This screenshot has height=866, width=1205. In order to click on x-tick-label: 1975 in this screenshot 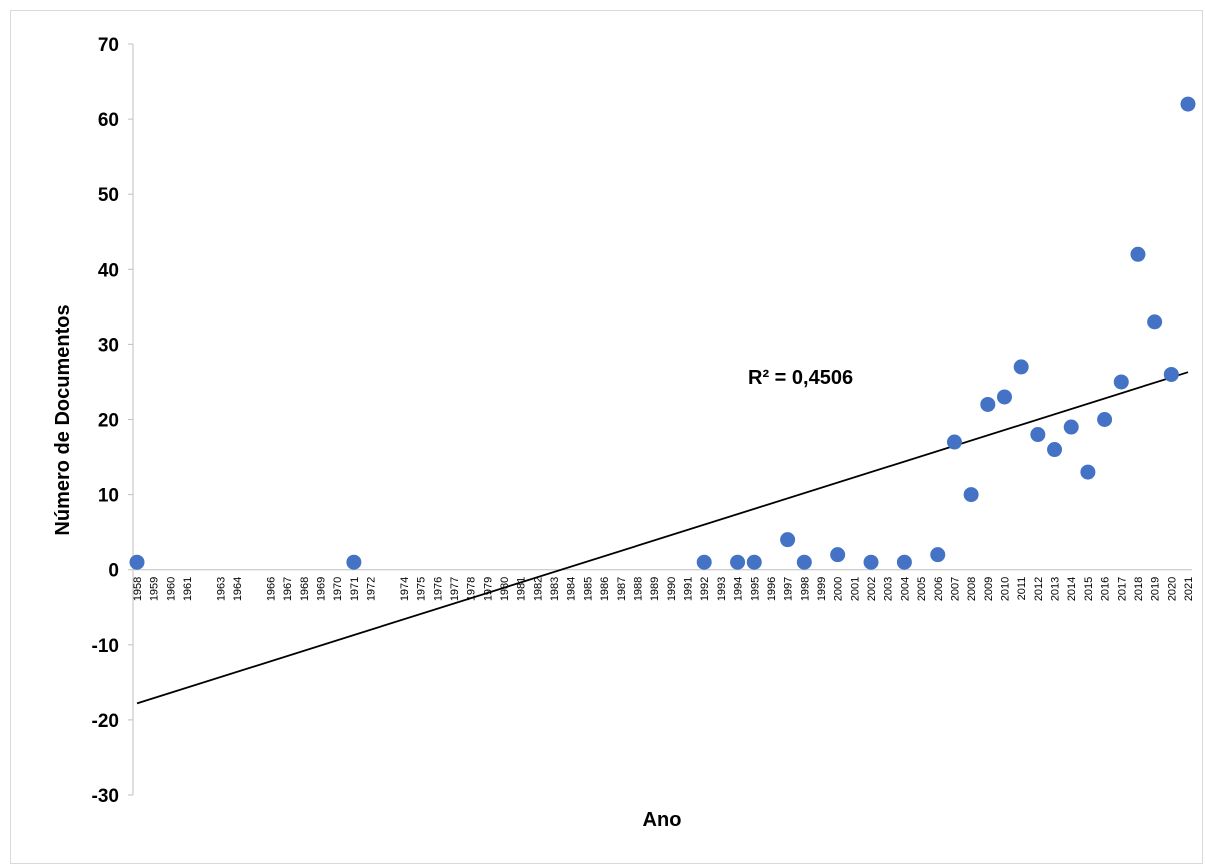, I will do `click(422, 589)`.